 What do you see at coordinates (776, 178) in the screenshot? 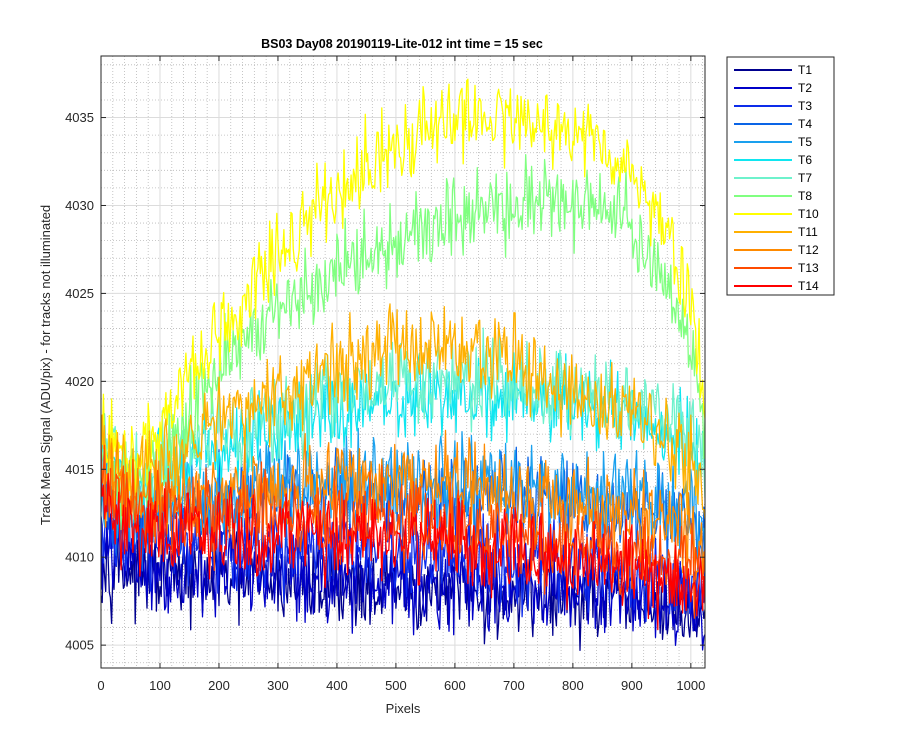
I see `legend-items: T1 T2 T3 T4 T5 T6 T7 T8 T10 T11 T12 T13 T14` at bounding box center [776, 178].